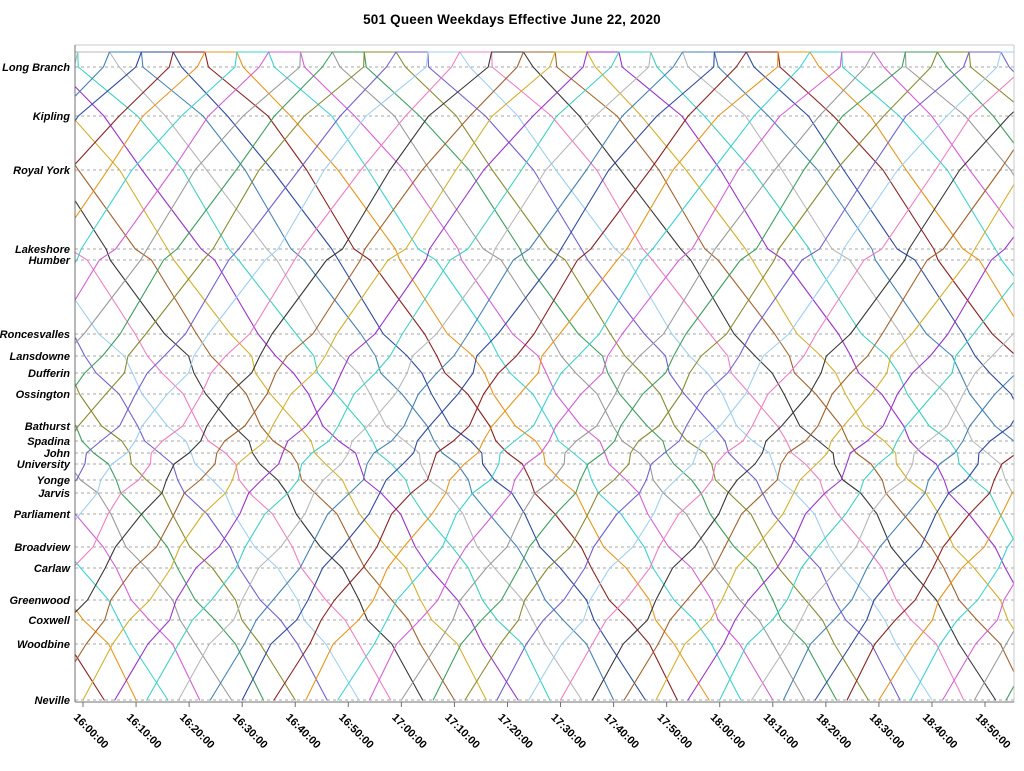 This screenshot has height=771, width=1024. Describe the element at coordinates (993, 732) in the screenshot. I see `x-axis-label: 18:50:00` at that location.